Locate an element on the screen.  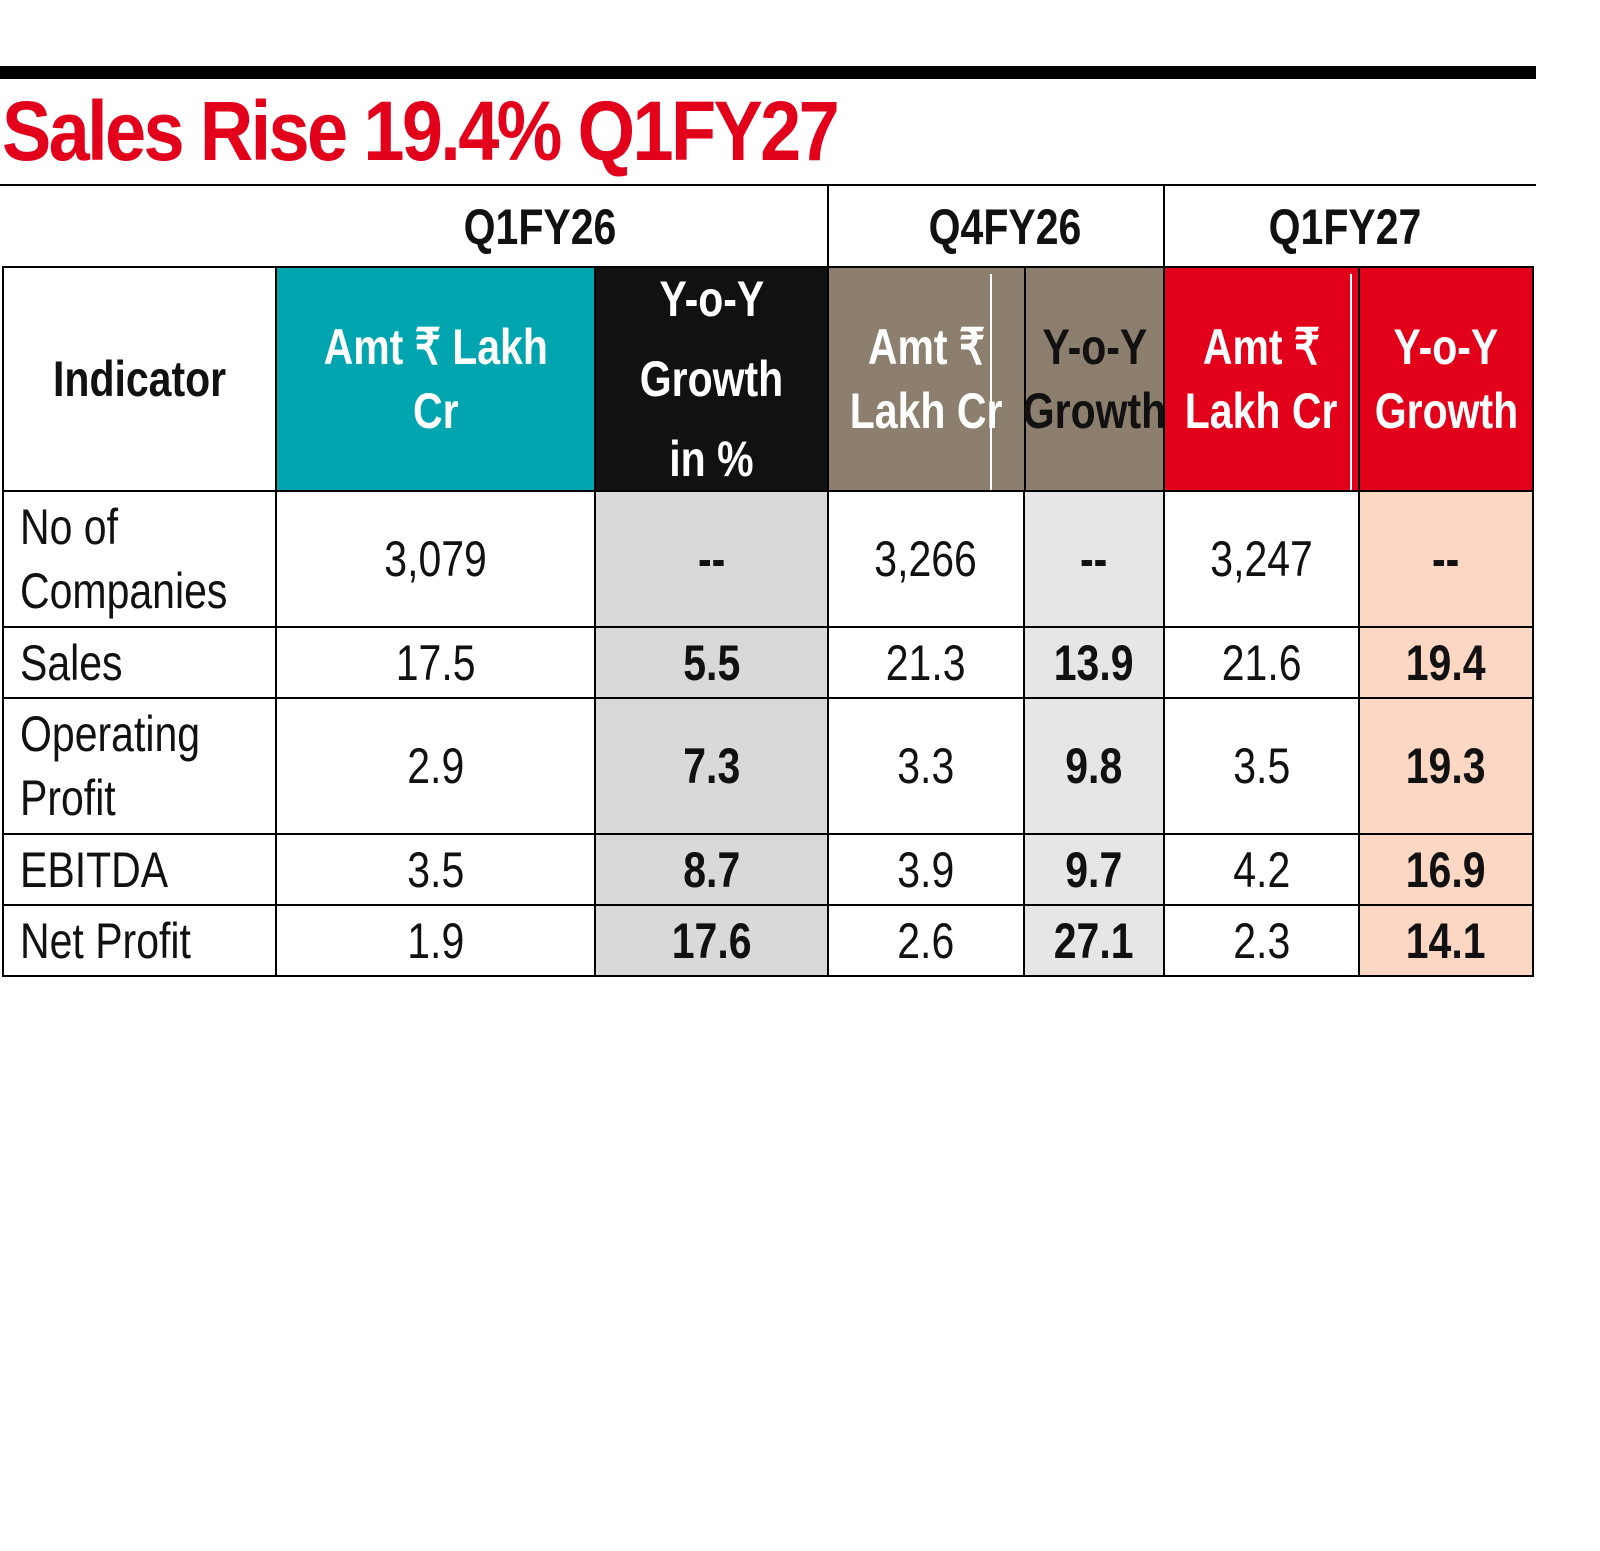
cell-value: 13.9 is located at coordinates (1094, 662).